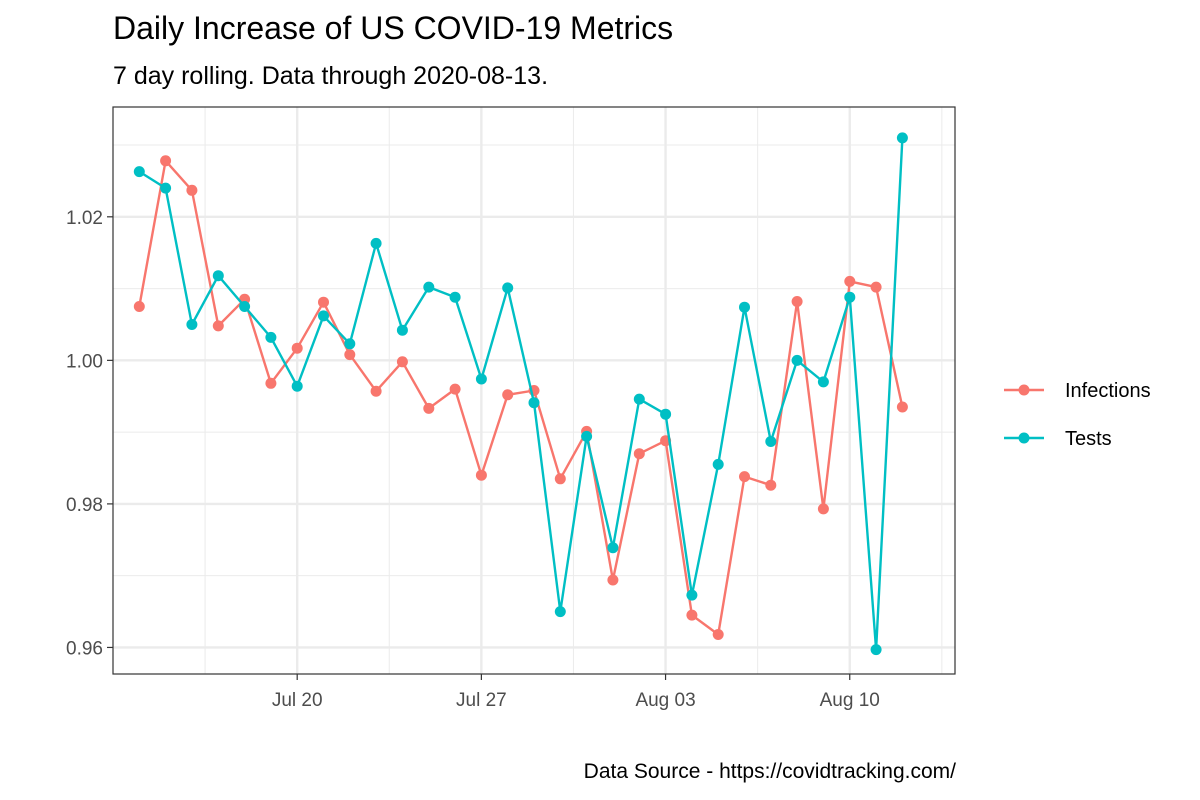 This screenshot has height=800, width=1200. What do you see at coordinates (1108, 391) in the screenshot?
I see `legend-infections-label: Infections` at bounding box center [1108, 391].